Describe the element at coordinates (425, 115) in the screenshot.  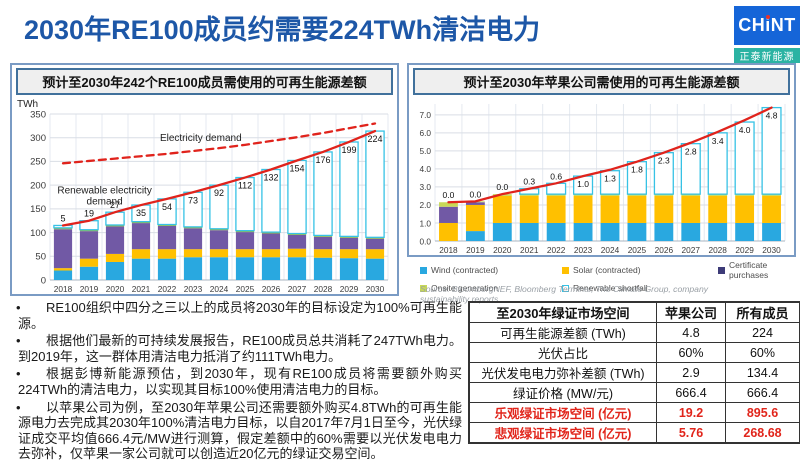
I see `svg-text: 7.0` at that location.